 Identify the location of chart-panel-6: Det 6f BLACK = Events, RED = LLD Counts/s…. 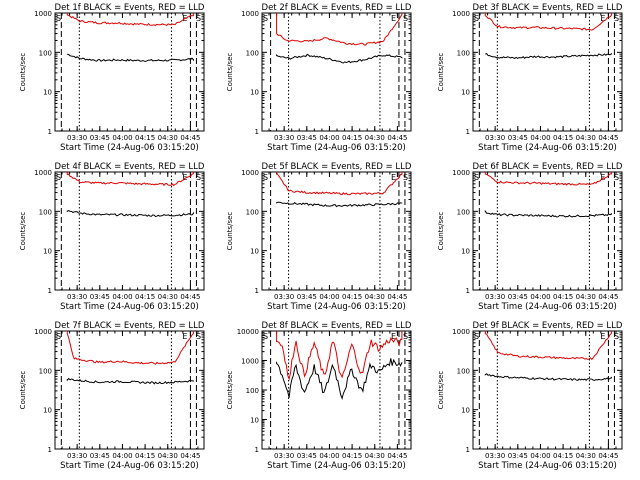
(530, 237).